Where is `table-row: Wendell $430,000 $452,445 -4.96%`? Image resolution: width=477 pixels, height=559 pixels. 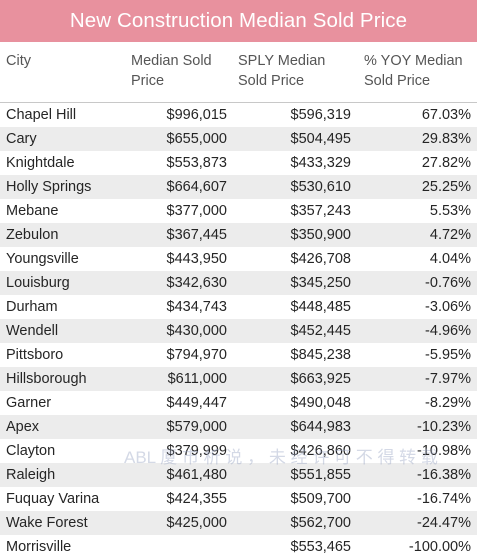
table-row: Wendell $430,000 $452,445 -4.96% is located at coordinates (238, 331).